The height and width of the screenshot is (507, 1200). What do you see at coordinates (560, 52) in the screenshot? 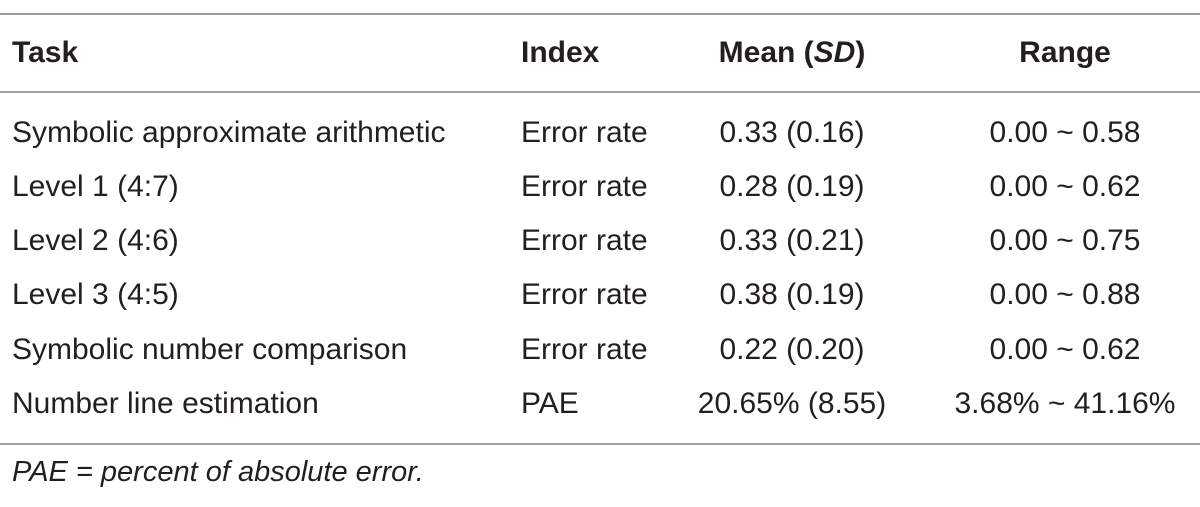
I see `header-index: Index` at bounding box center [560, 52].